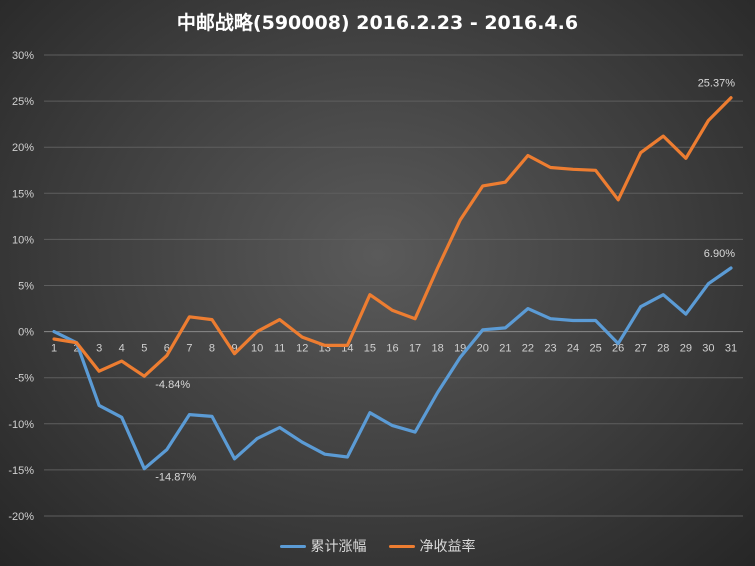 The image size is (755, 566). Describe the element at coordinates (370, 349) in the screenshot. I see `x-tick-label: 15` at that location.